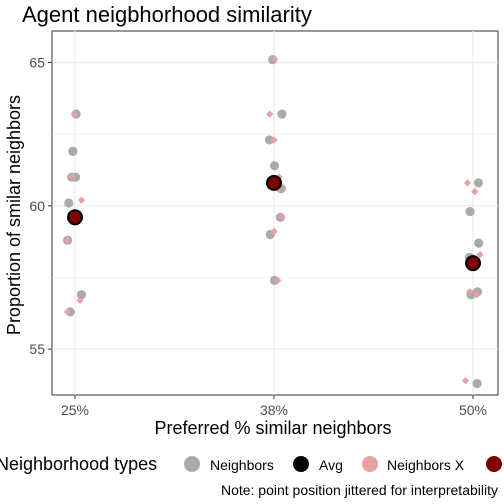 The height and width of the screenshot is (504, 504). I want to click on x-tick-label: 38%, so click(274, 410).